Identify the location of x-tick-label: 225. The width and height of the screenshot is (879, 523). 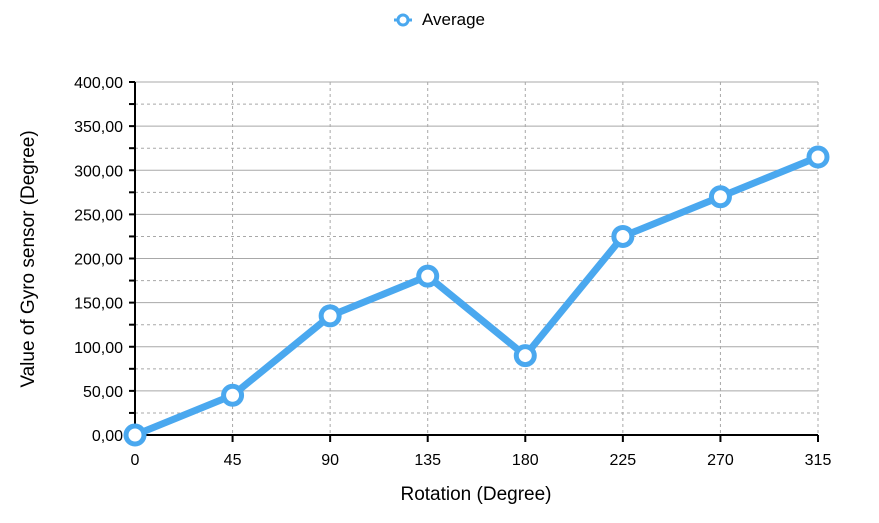
(623, 460).